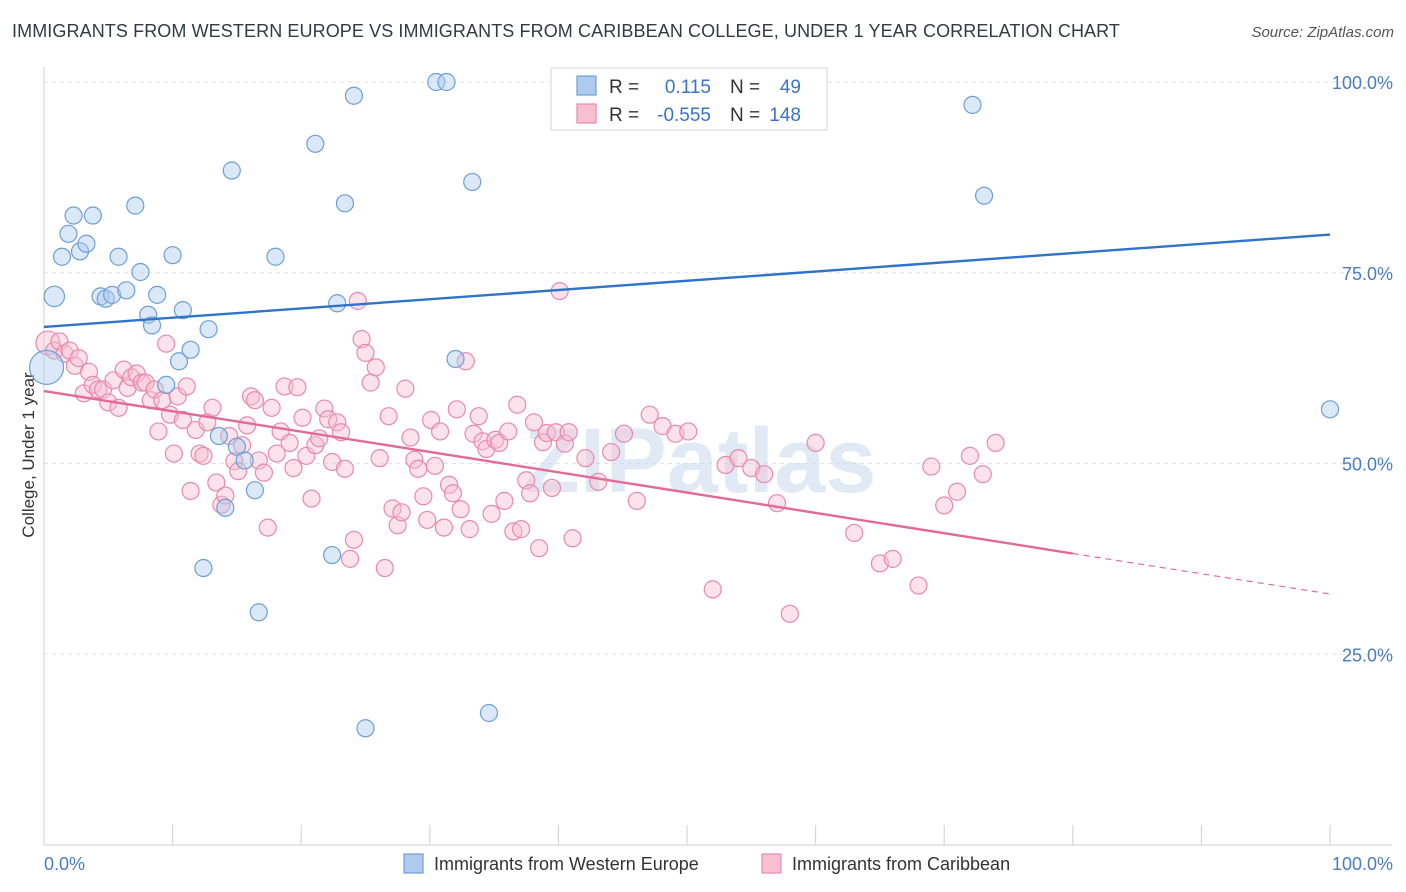 This screenshot has width=1406, height=892. I want to click on bottom-legend-swatch-blue, so click(413, 863).